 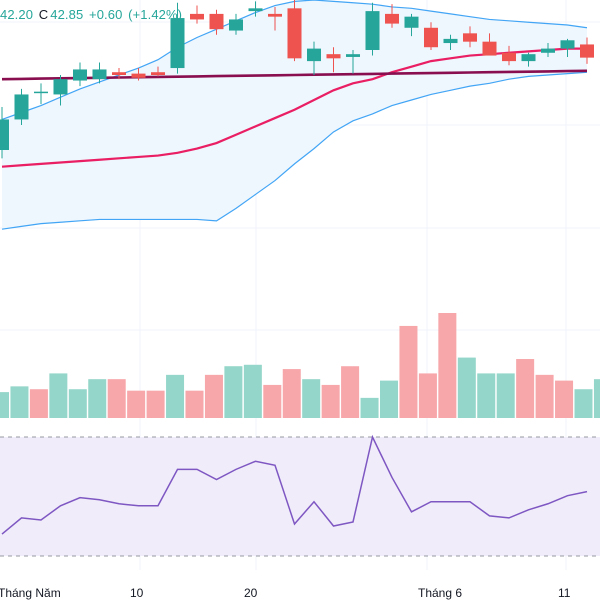 I want to click on legend-close-value: 42.85, so click(x=67, y=14).